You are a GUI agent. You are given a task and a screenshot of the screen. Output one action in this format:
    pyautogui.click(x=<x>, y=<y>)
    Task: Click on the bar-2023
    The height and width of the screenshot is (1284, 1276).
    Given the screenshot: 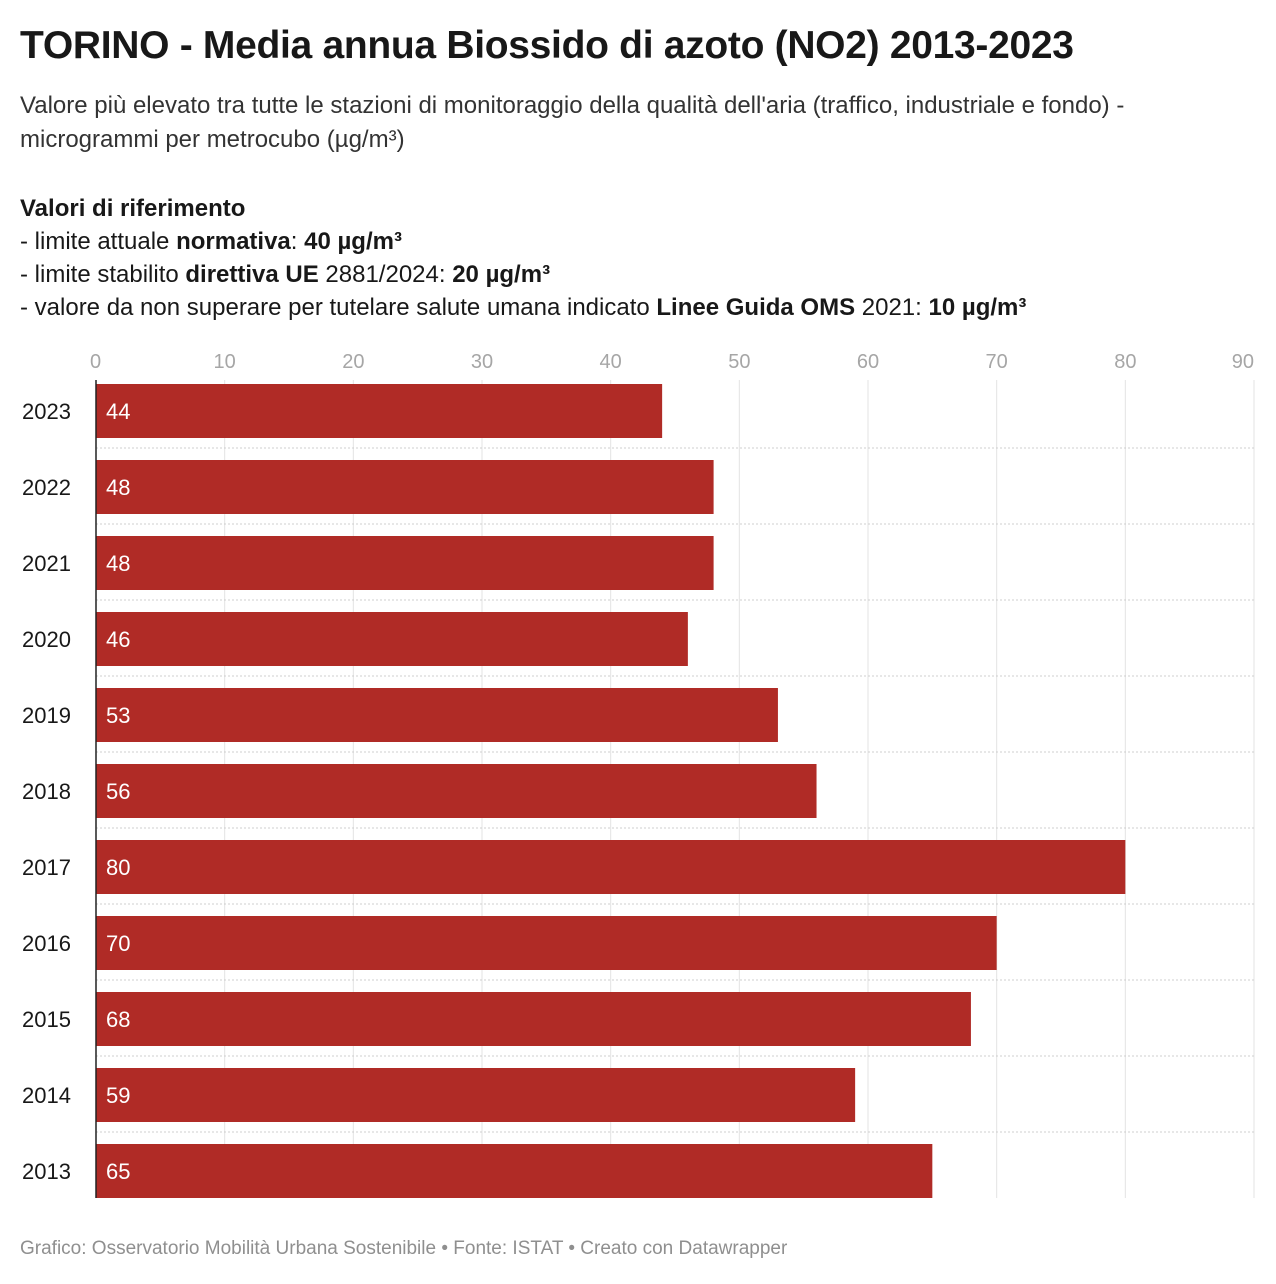 What is the action you would take?
    pyautogui.click(x=379, y=411)
    